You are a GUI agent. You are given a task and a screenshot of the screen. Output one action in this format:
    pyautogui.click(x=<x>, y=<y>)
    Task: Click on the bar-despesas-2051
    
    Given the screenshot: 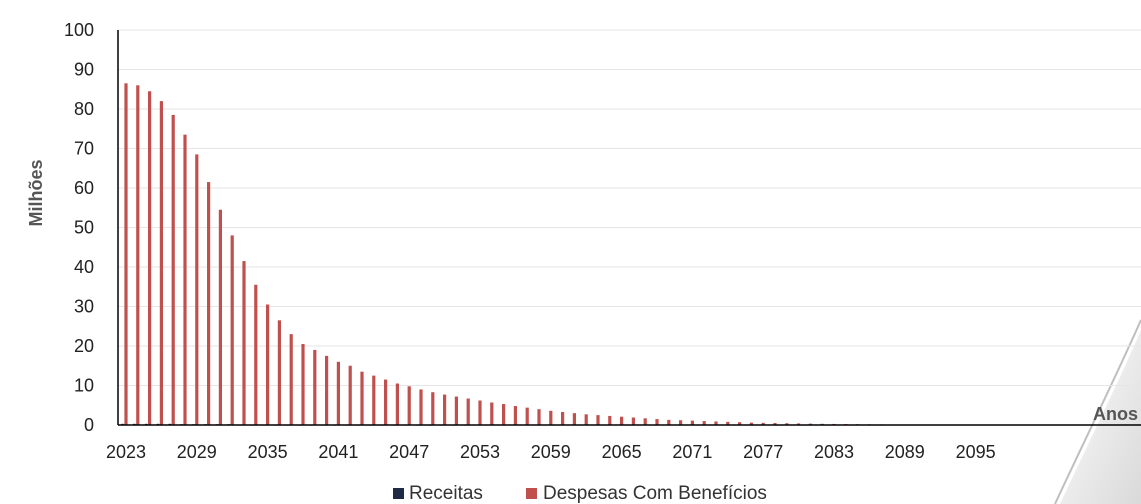 What is the action you would take?
    pyautogui.click(x=456, y=410)
    